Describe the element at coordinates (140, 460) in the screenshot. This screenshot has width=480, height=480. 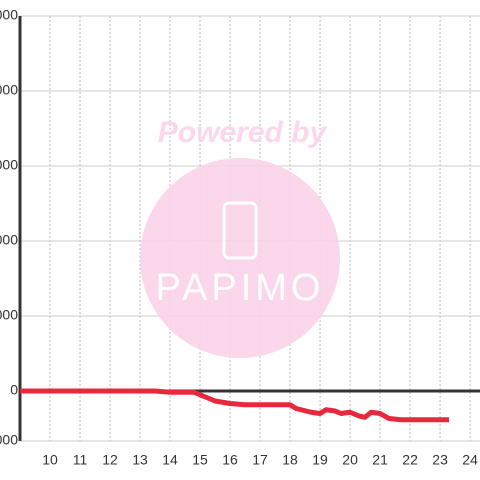
I see `x-tick-label: 13` at that location.